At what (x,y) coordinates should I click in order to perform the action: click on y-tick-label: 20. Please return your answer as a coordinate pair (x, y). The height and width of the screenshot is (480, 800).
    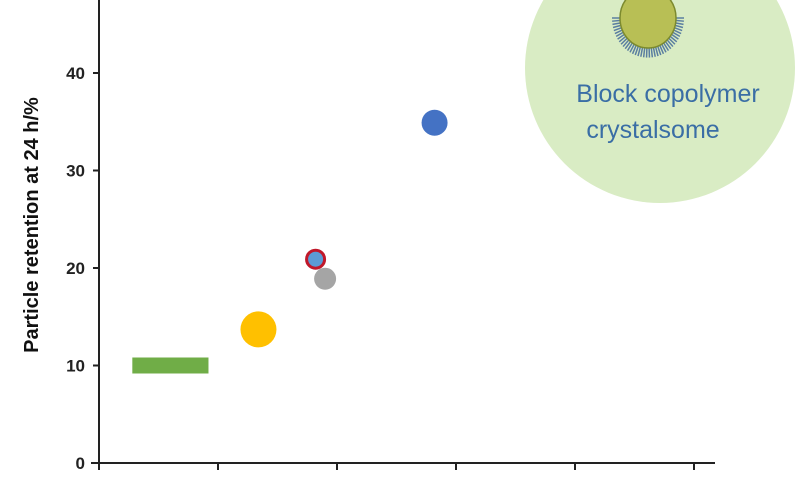
    Looking at the image, I should click on (75, 268).